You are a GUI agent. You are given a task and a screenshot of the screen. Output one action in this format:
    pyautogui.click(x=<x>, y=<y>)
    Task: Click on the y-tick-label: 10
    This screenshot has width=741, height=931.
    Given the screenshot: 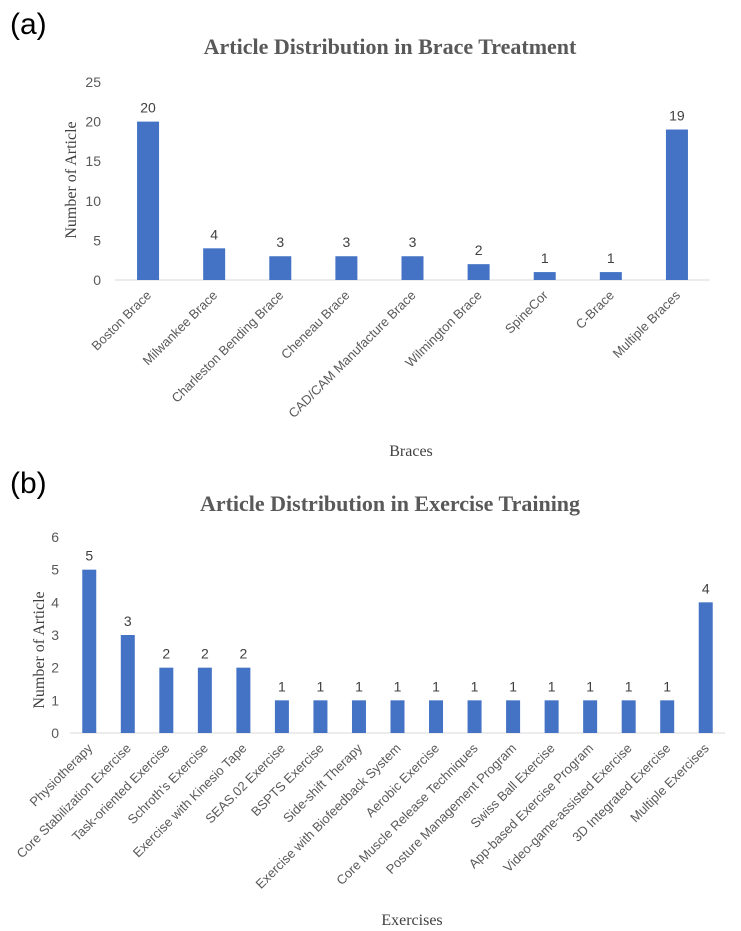 What is the action you would take?
    pyautogui.click(x=93, y=201)
    